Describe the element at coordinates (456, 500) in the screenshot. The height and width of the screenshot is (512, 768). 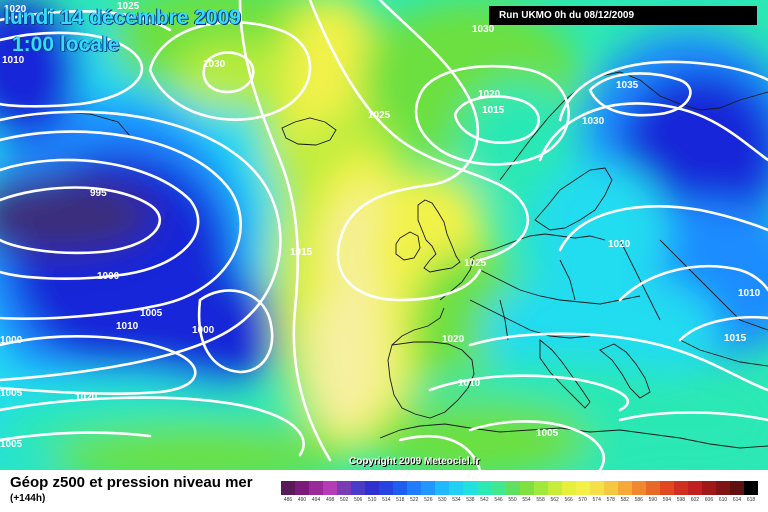
I see `colour-scale-tick: 534` at that location.